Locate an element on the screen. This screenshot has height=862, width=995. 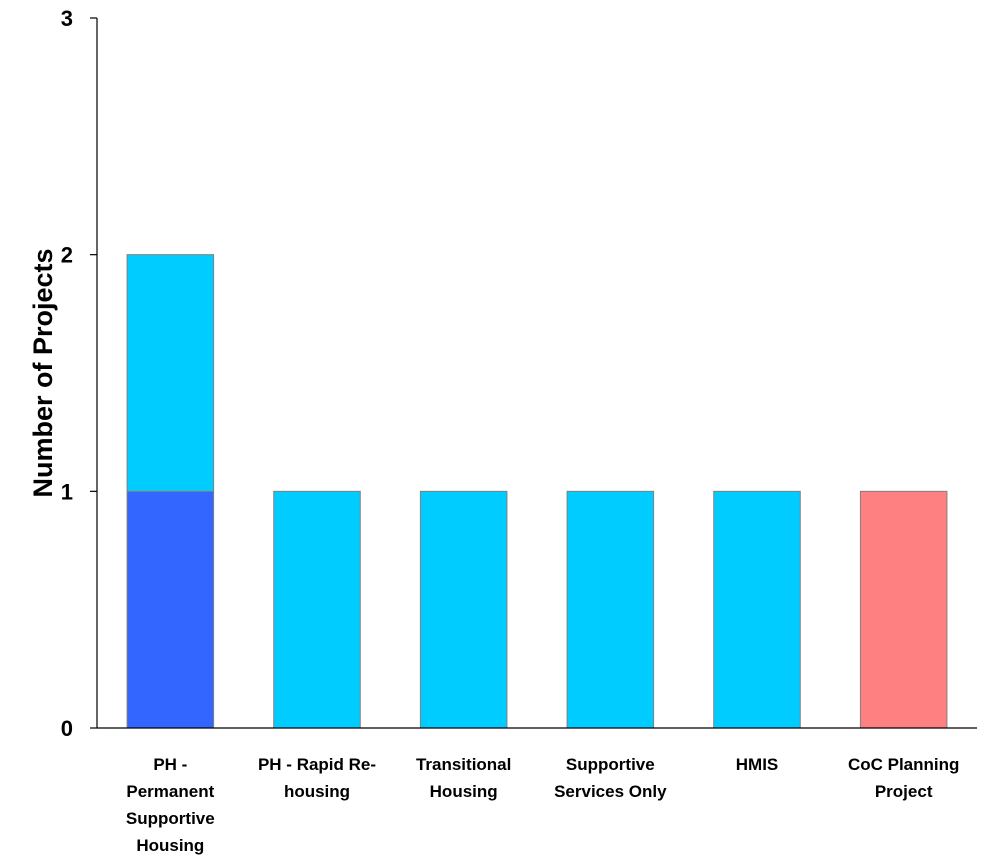
y-tick-label: 3 is located at coordinates (67, 18).